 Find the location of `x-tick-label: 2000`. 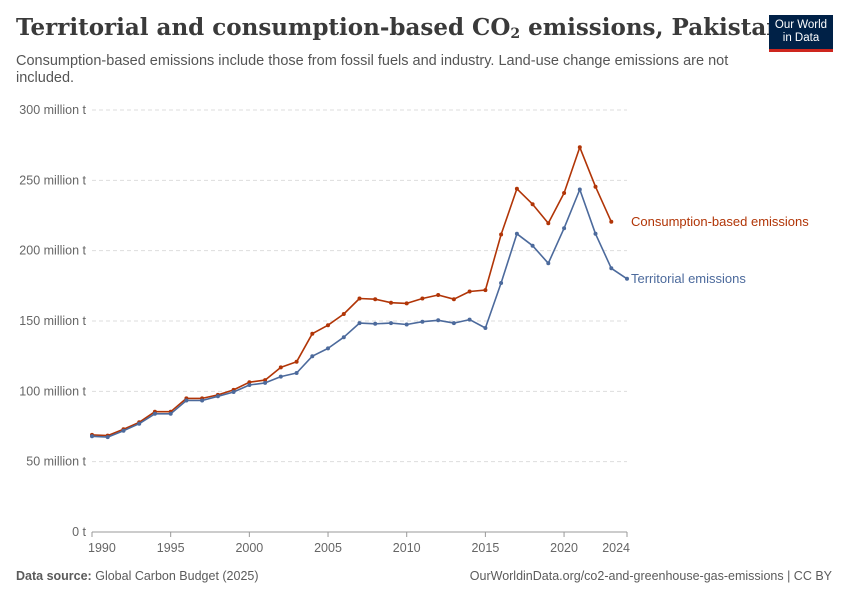

x-tick-label: 2000 is located at coordinates (249, 548).